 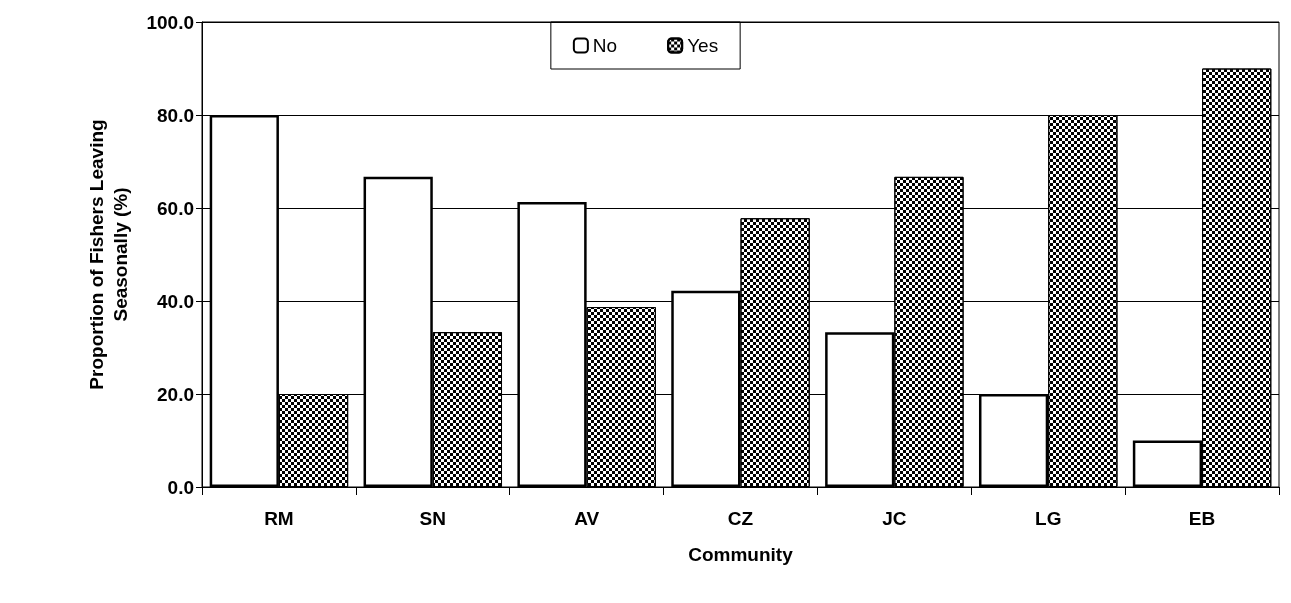 I want to click on x-tick-label: EB, so click(x=1202, y=518).